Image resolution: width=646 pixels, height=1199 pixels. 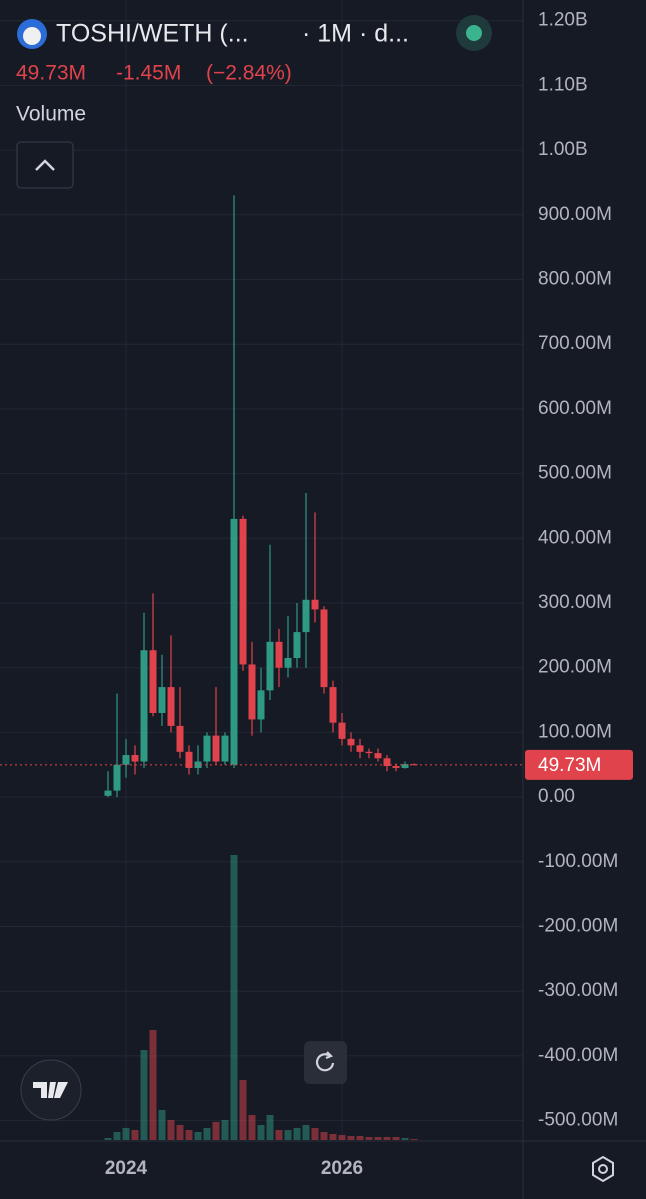 I want to click on collapse-button, so click(x=45, y=165).